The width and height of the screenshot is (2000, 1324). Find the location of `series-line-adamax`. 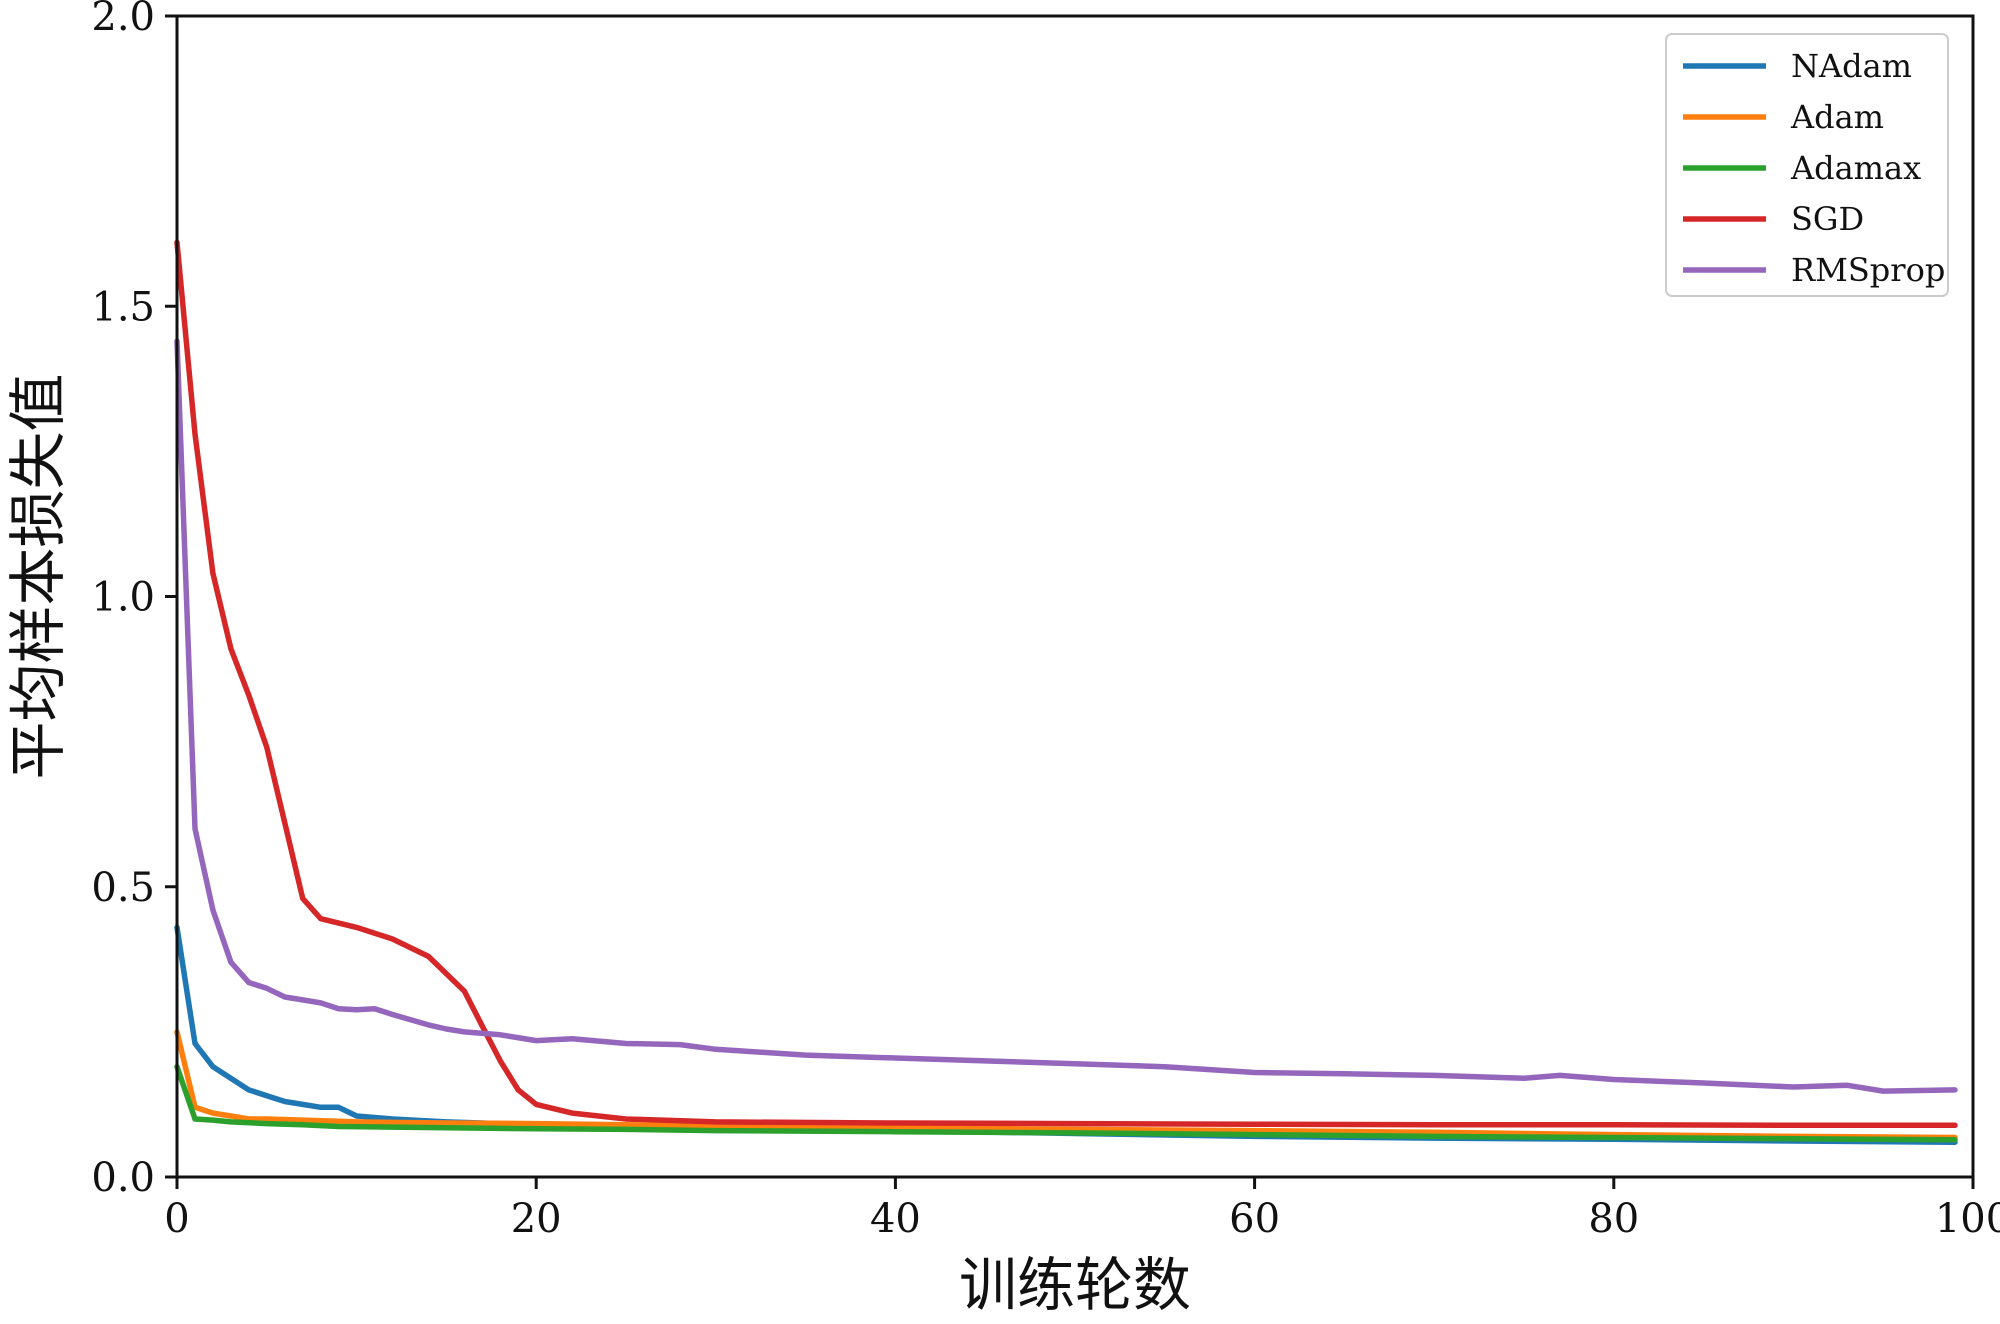

series-line-adamax is located at coordinates (1066, 1103).